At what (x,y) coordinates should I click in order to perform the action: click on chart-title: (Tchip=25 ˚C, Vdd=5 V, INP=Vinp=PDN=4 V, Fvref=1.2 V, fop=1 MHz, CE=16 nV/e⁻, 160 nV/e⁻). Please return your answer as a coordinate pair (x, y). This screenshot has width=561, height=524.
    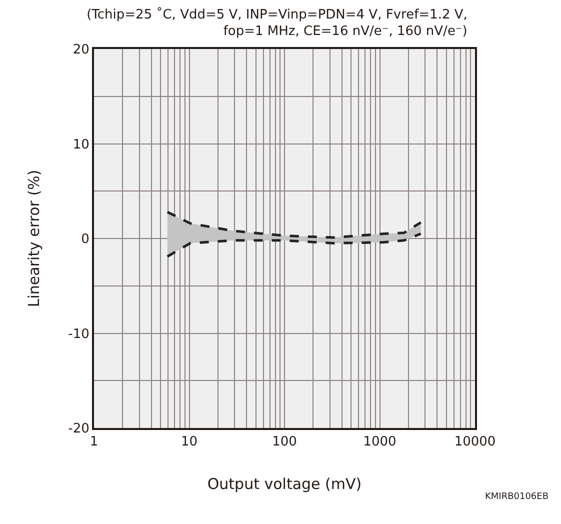
    Looking at the image, I should click on (277, 23).